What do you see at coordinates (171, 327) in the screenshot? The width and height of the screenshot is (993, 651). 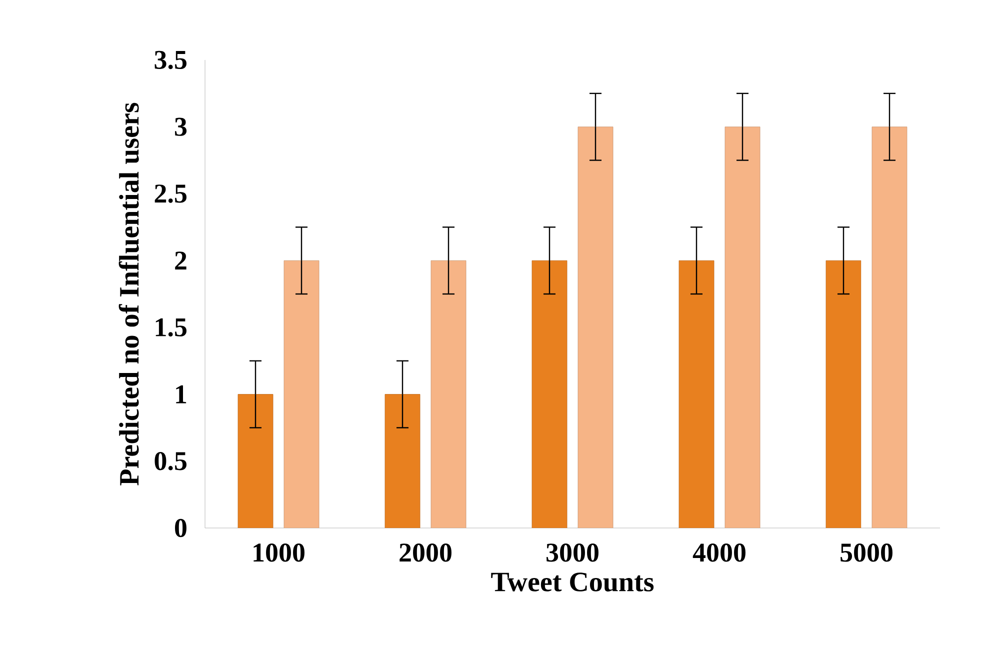 I see `y-tick-label: 1.5` at bounding box center [171, 327].